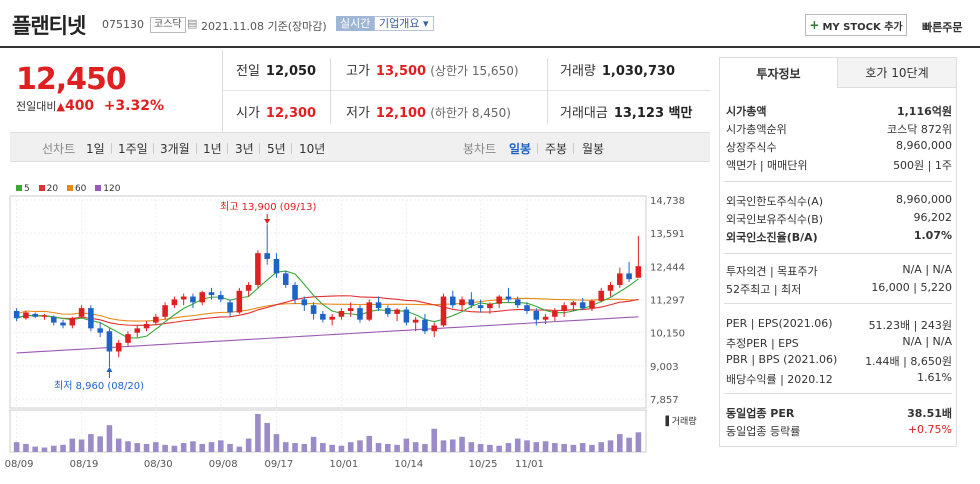  What do you see at coordinates (480, 149) in the screenshot?
I see `candle-chart-label: 봉차트` at bounding box center [480, 149].